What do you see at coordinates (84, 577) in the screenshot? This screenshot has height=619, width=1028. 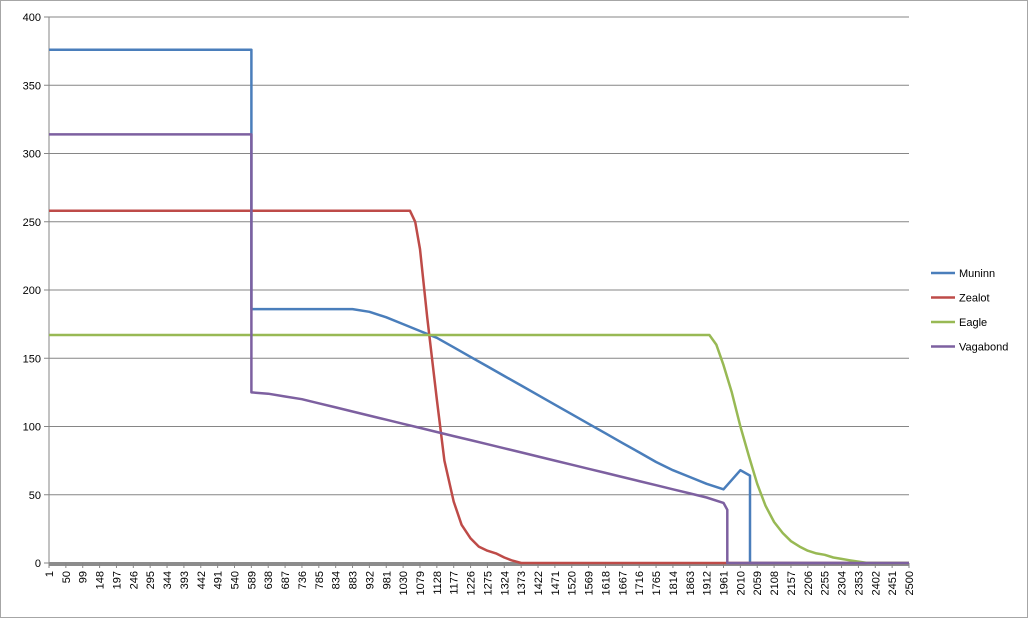 I see `x-tick-label: 99` at bounding box center [84, 577].